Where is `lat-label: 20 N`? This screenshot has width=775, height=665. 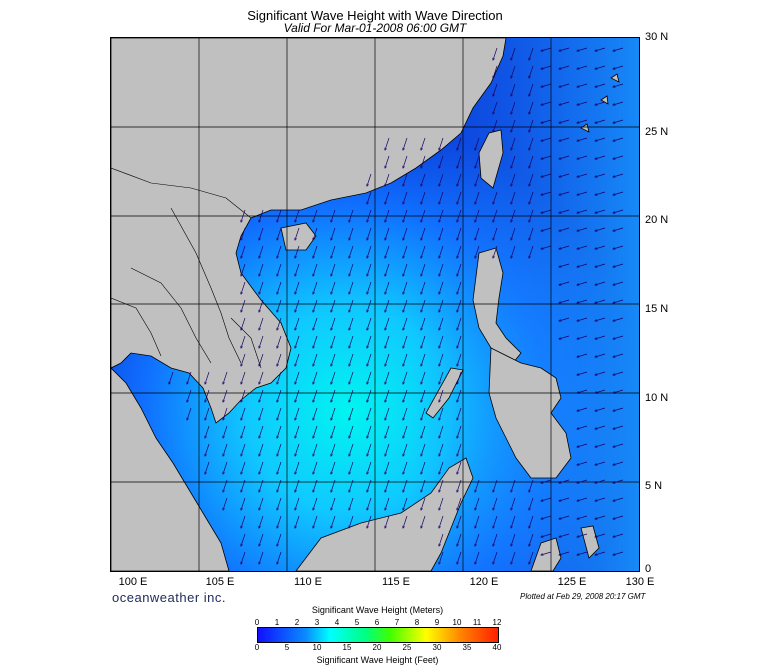
lat-label: 20 N is located at coordinates (657, 220).